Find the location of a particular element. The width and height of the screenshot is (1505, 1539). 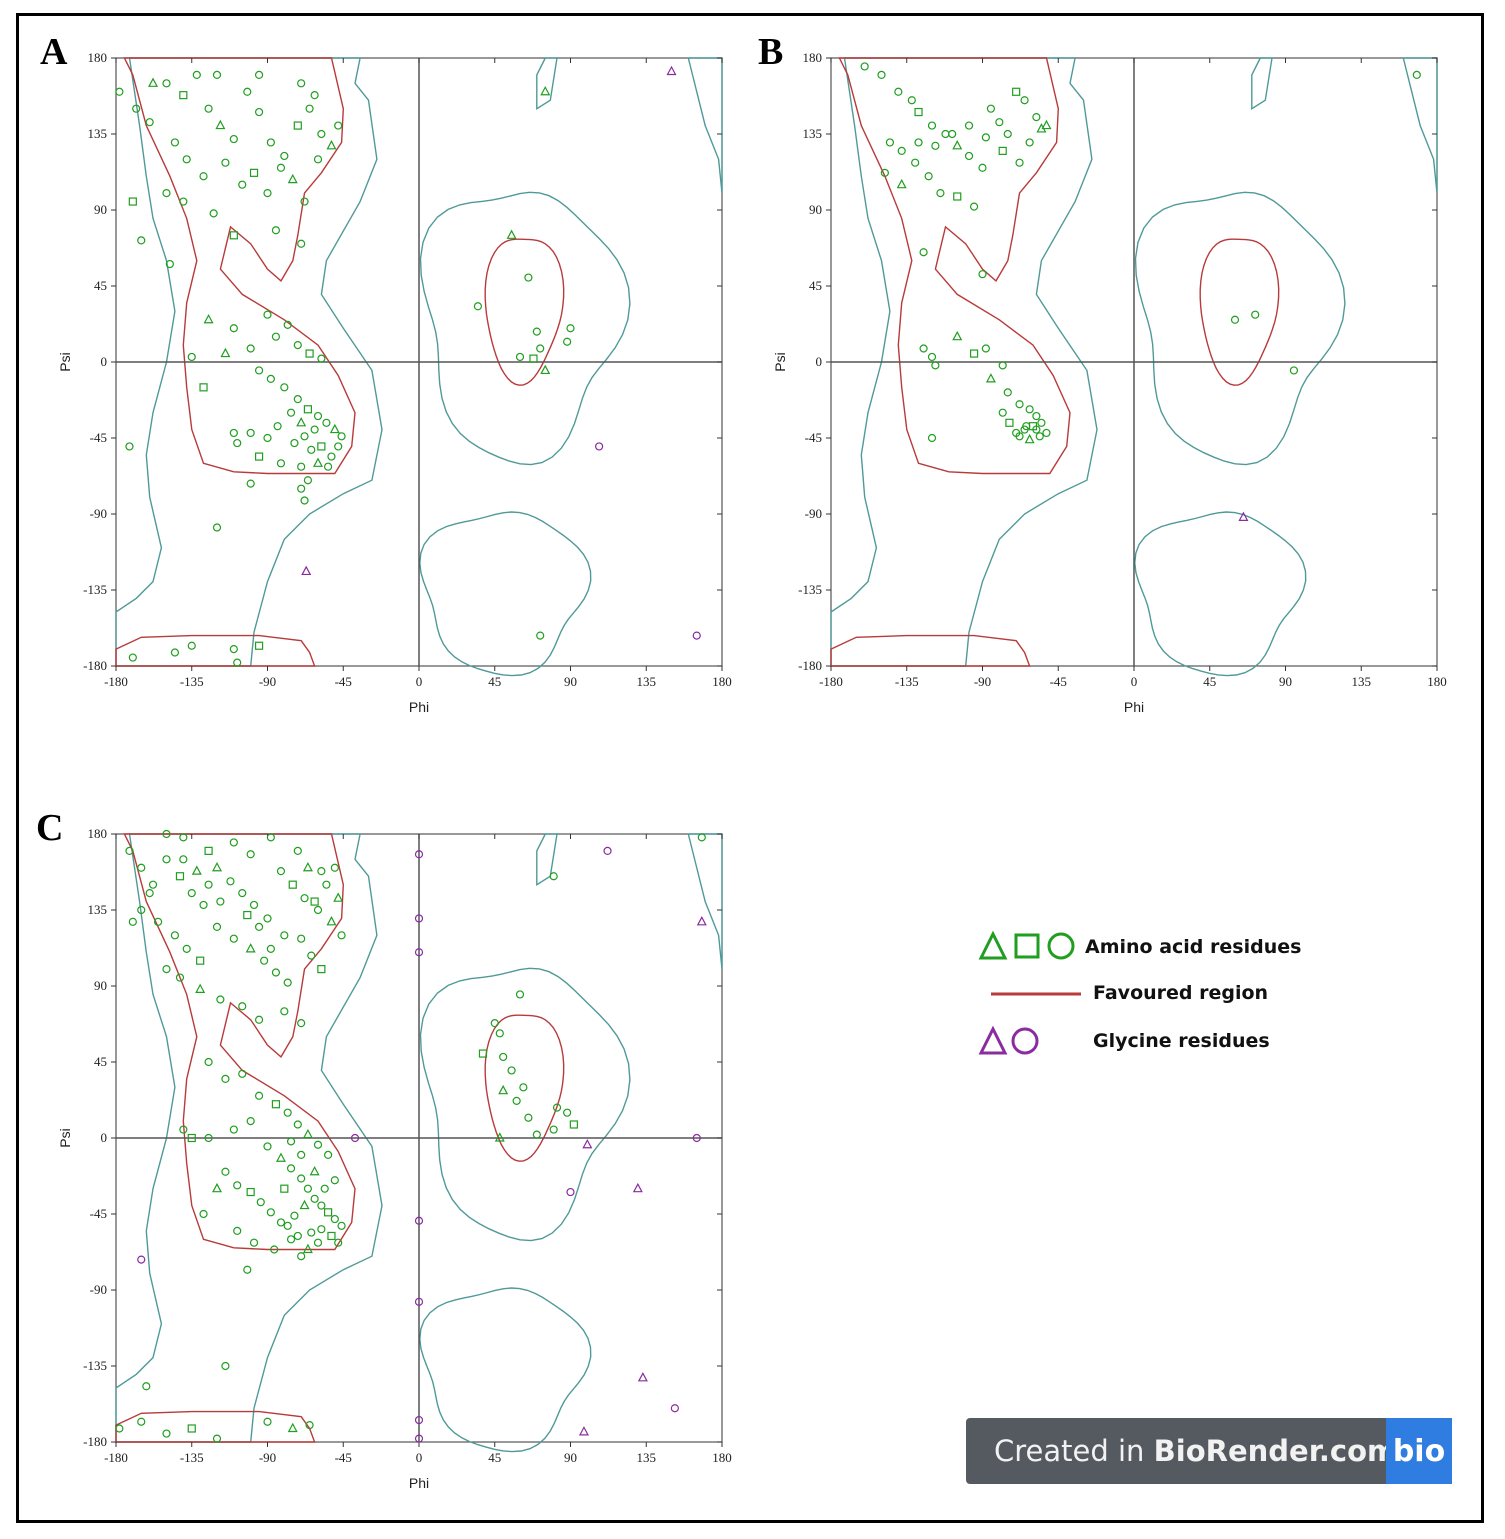

panel-letter-a: A is located at coordinates (54, 52).